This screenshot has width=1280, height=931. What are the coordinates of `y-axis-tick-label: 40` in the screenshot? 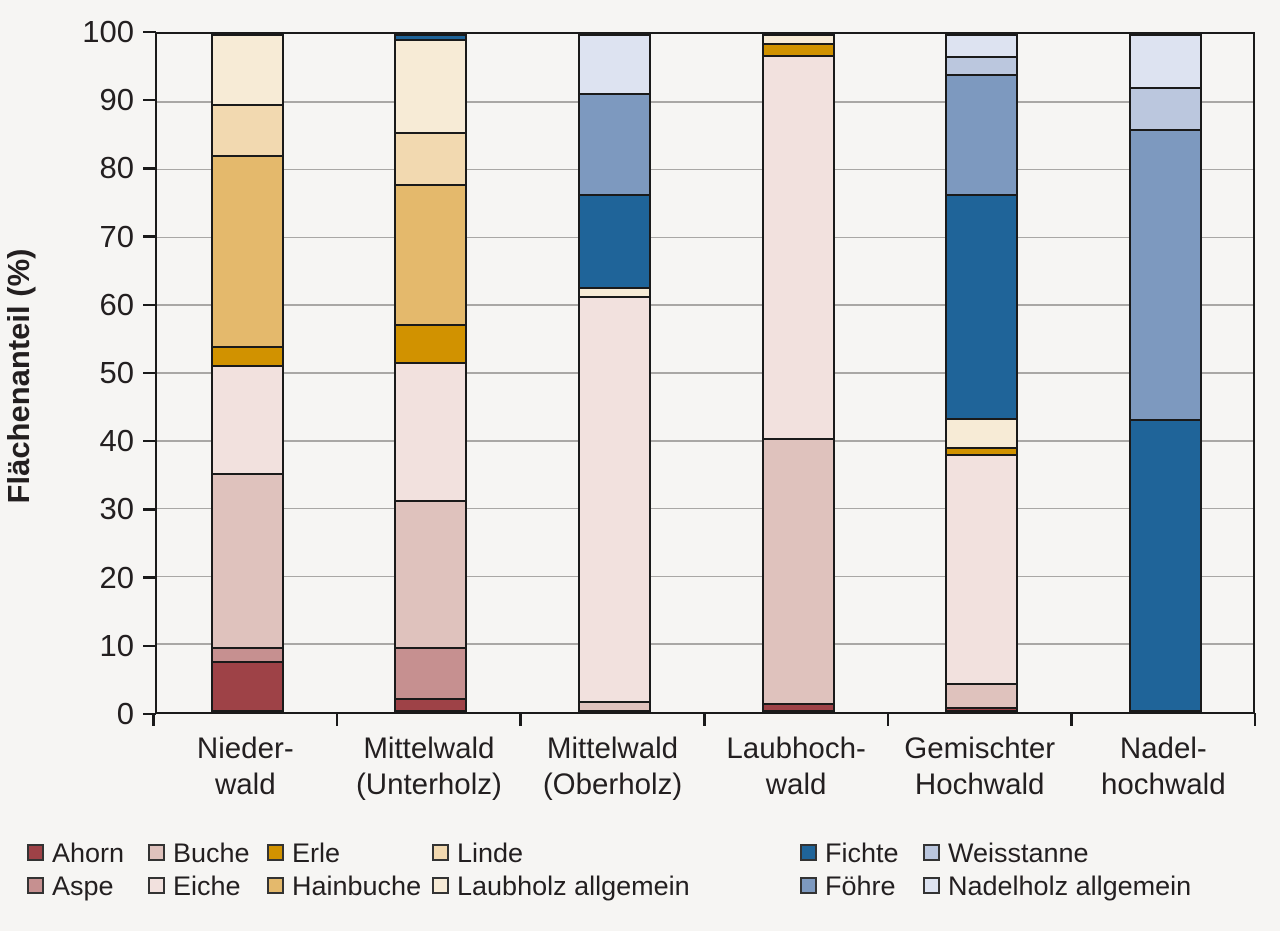 It's located at (116, 441).